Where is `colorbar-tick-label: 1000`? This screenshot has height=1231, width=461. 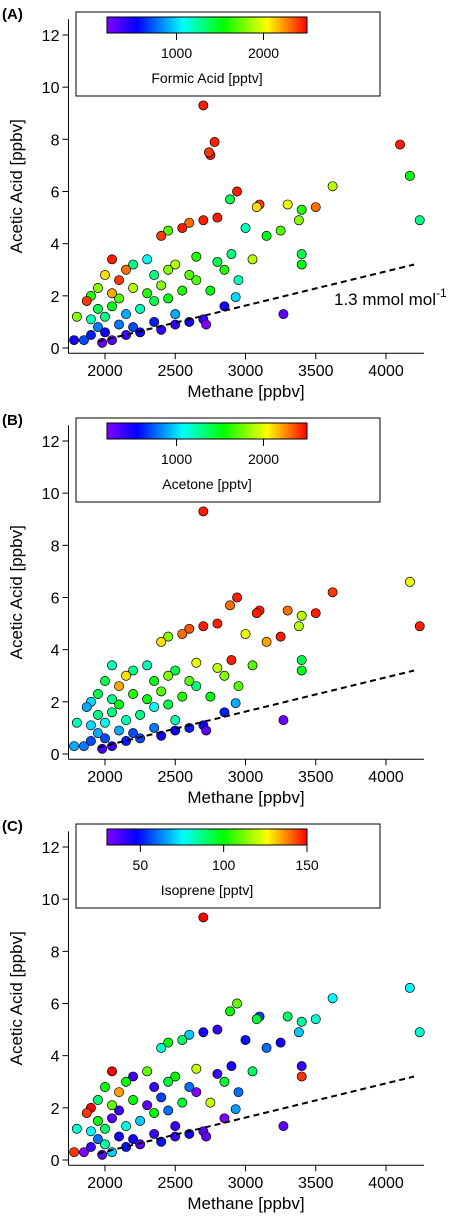
colorbar-tick-label: 1000 is located at coordinates (176, 53).